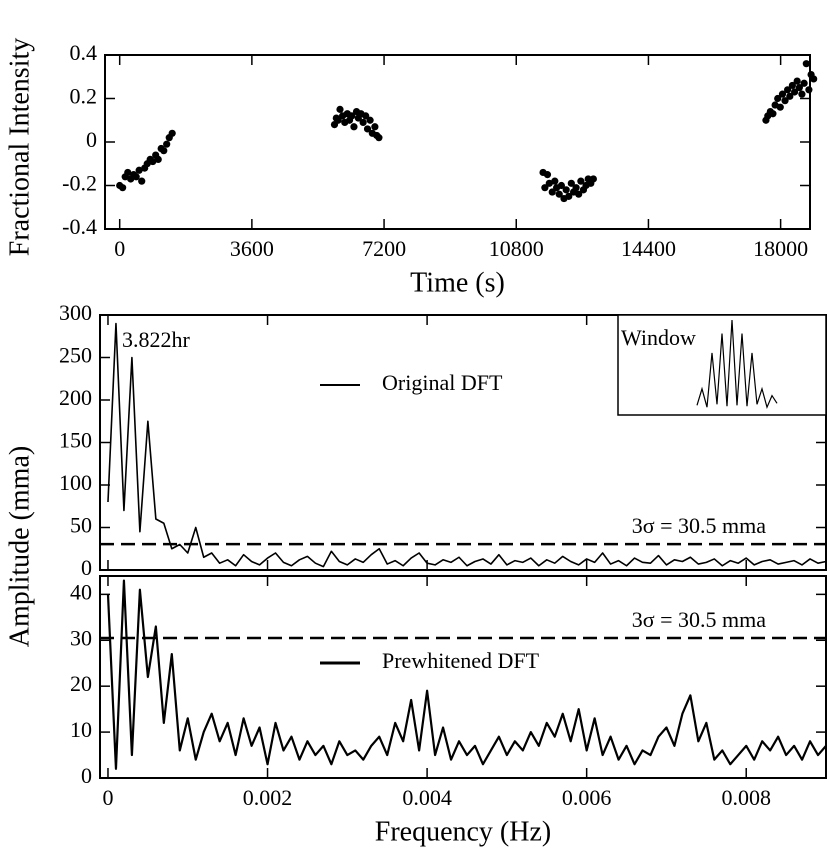 This screenshot has height=854, width=830. Describe the element at coordinates (648, 248) in the screenshot. I see `x-tick-label: 14400` at that location.